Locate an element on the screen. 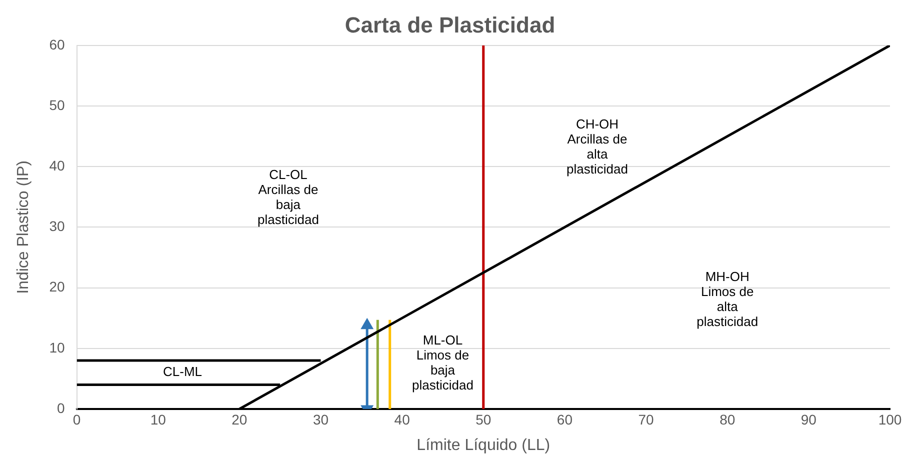 This screenshot has height=464, width=920. x-tick-label: 10 is located at coordinates (158, 419).